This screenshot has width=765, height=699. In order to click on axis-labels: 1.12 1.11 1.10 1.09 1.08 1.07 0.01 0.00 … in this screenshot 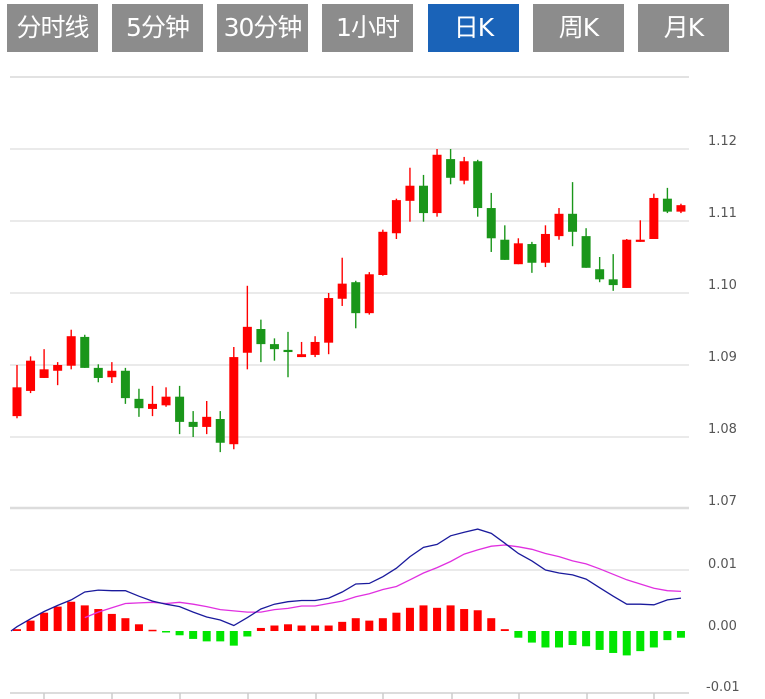, I will do `click(723, 414)`.